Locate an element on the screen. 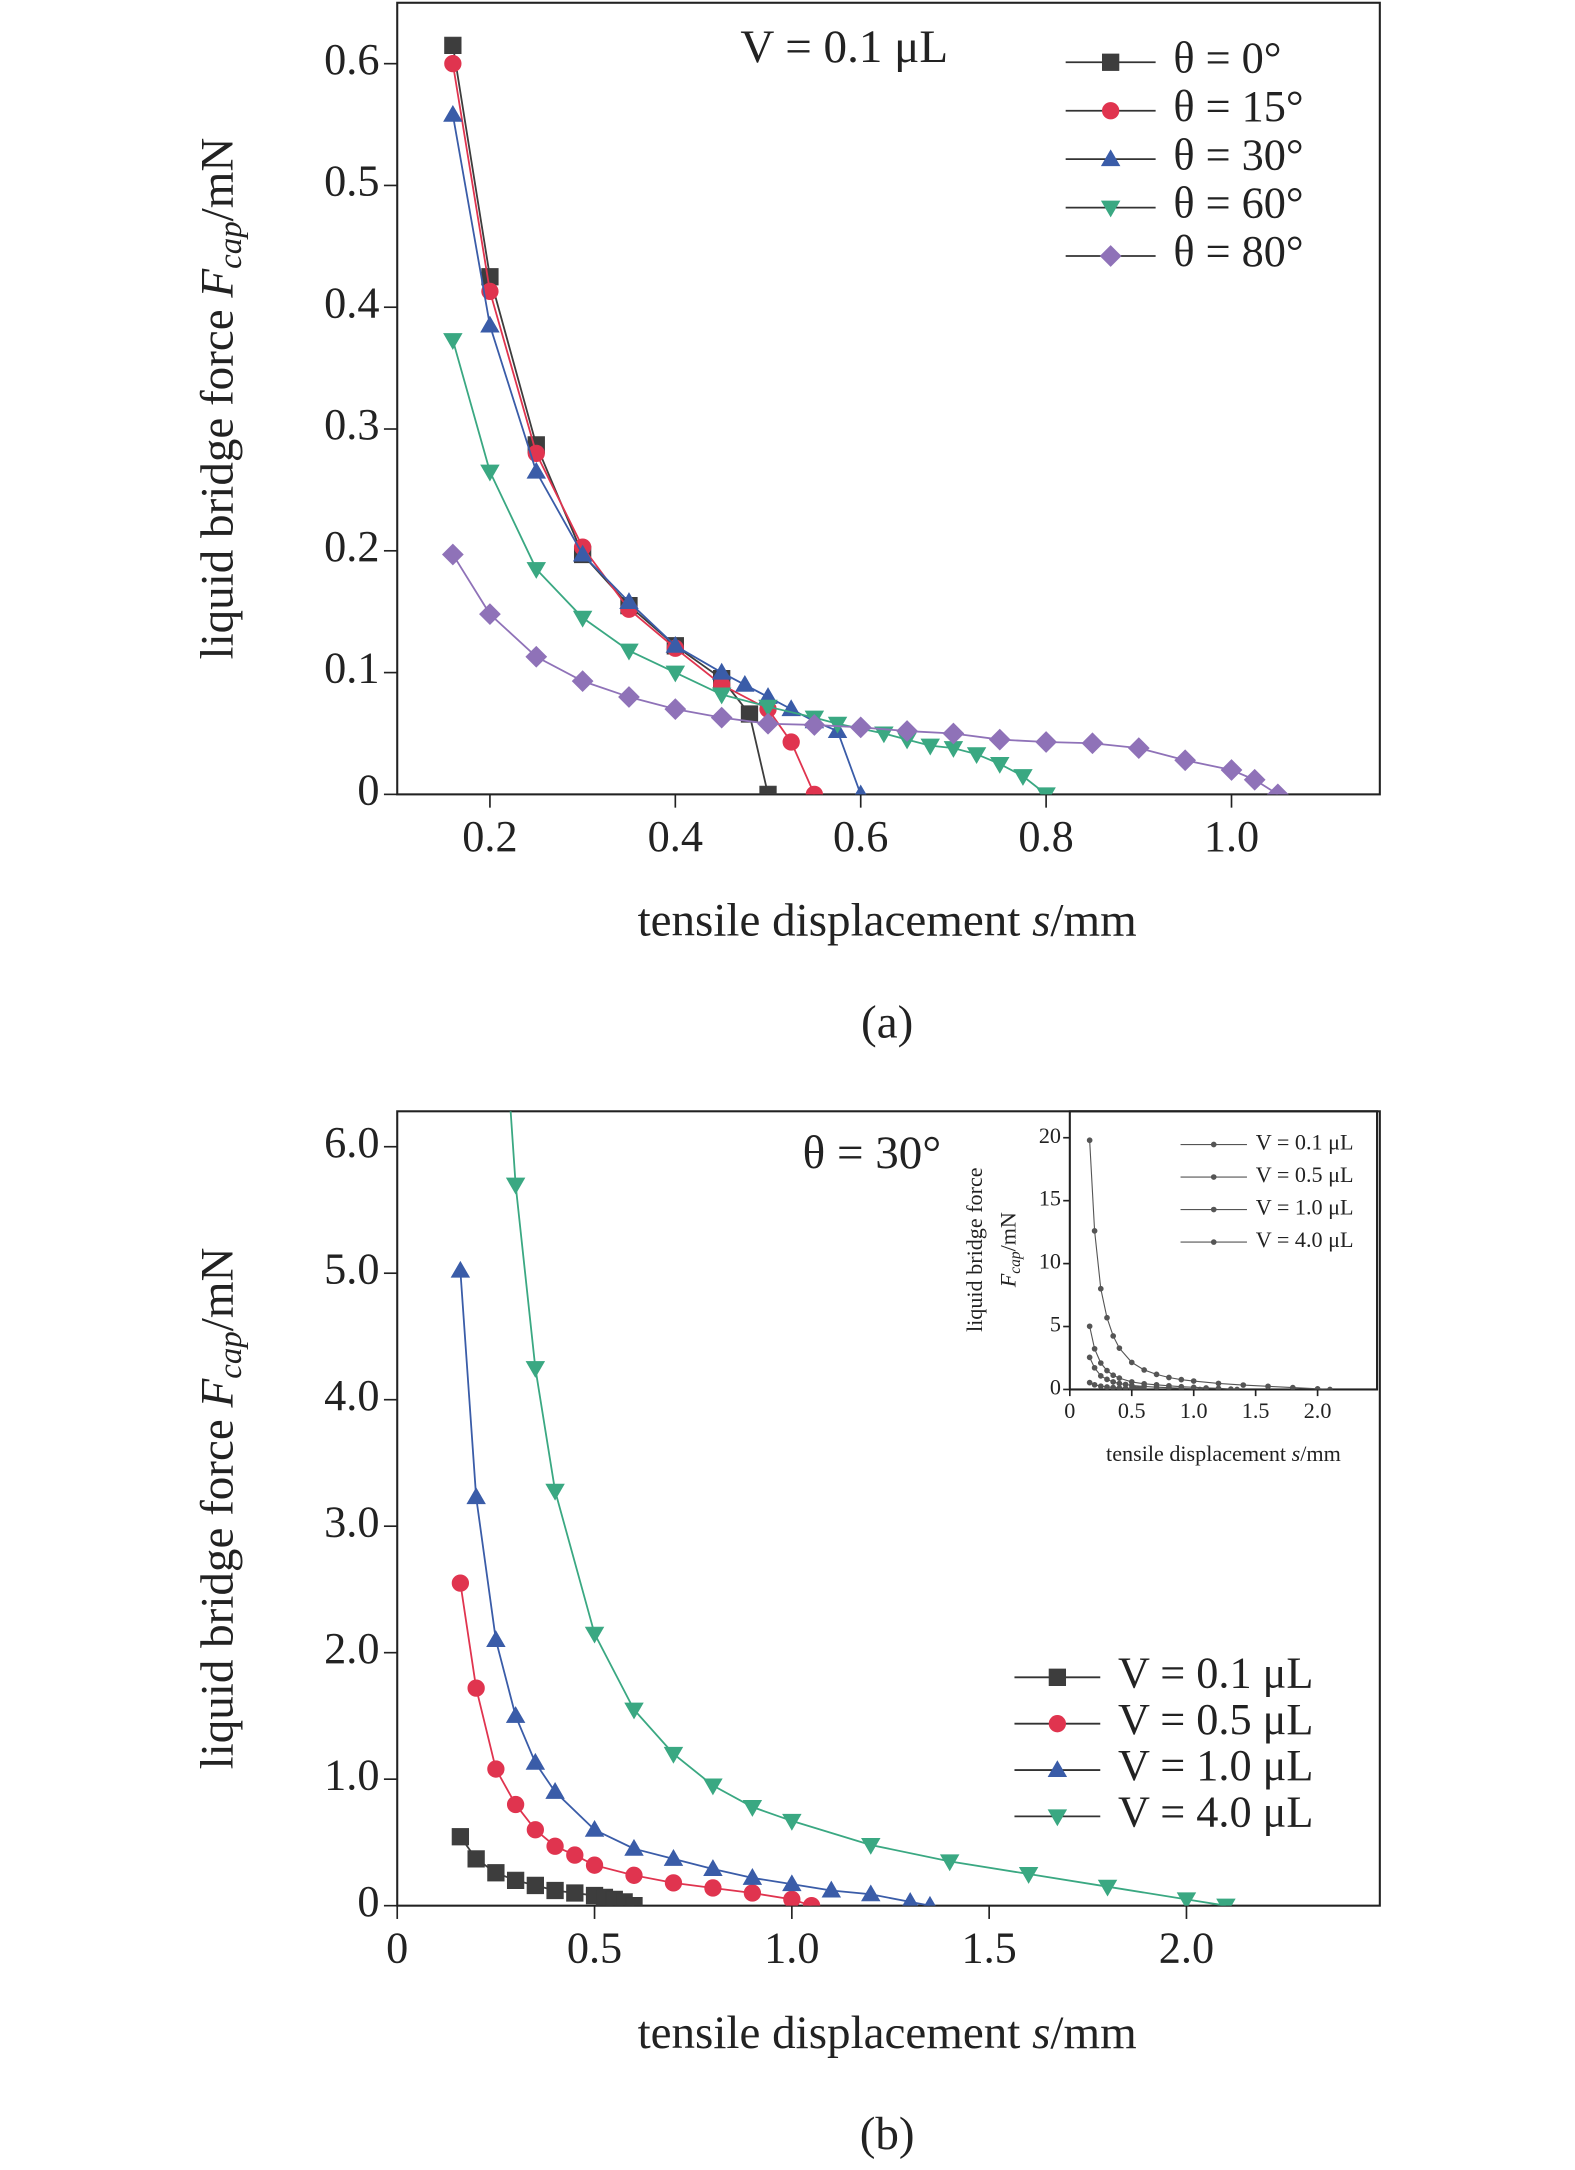 Image resolution: width=1575 pixels, height=2170 pixels. y-tick-label: 0.2 is located at coordinates (351, 546).